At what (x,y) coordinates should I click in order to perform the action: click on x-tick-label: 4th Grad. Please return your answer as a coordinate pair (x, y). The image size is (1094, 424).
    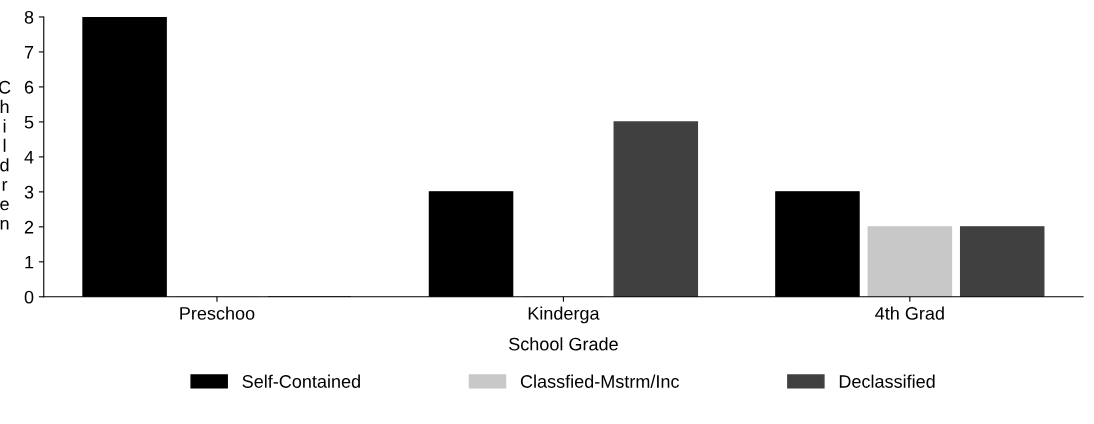
    Looking at the image, I should click on (909, 313).